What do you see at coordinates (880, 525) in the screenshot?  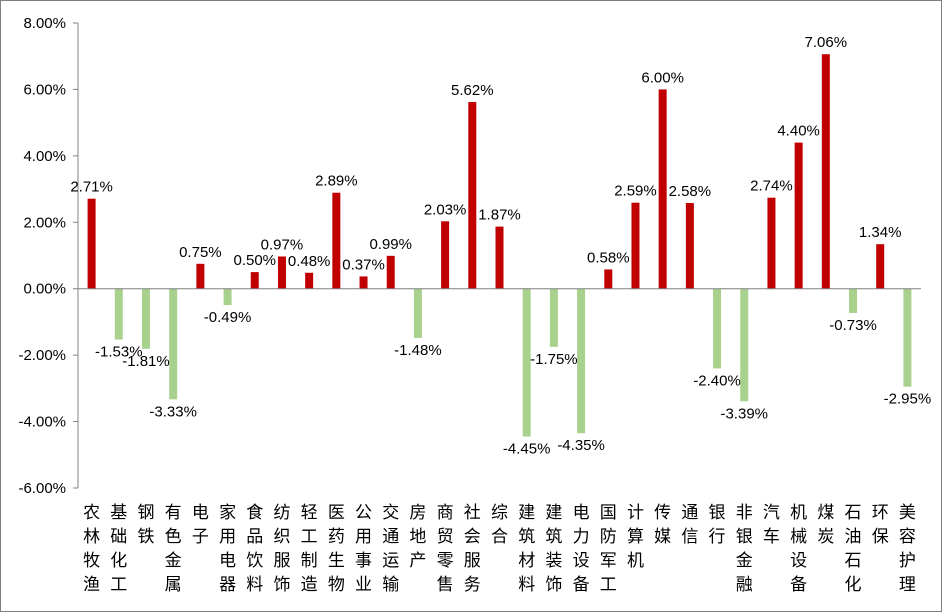 I see `category-label: 环保` at bounding box center [880, 525].